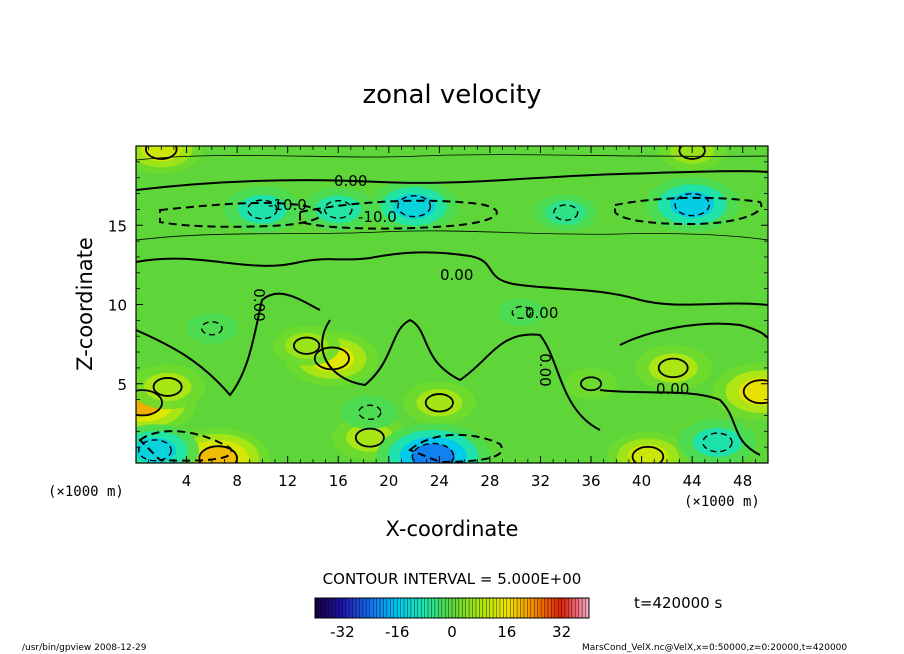 This screenshot has height=654, width=904. I want to click on contour-interval-text: CONTOUR INTERVAL = 5.000E+00, so click(452, 579).